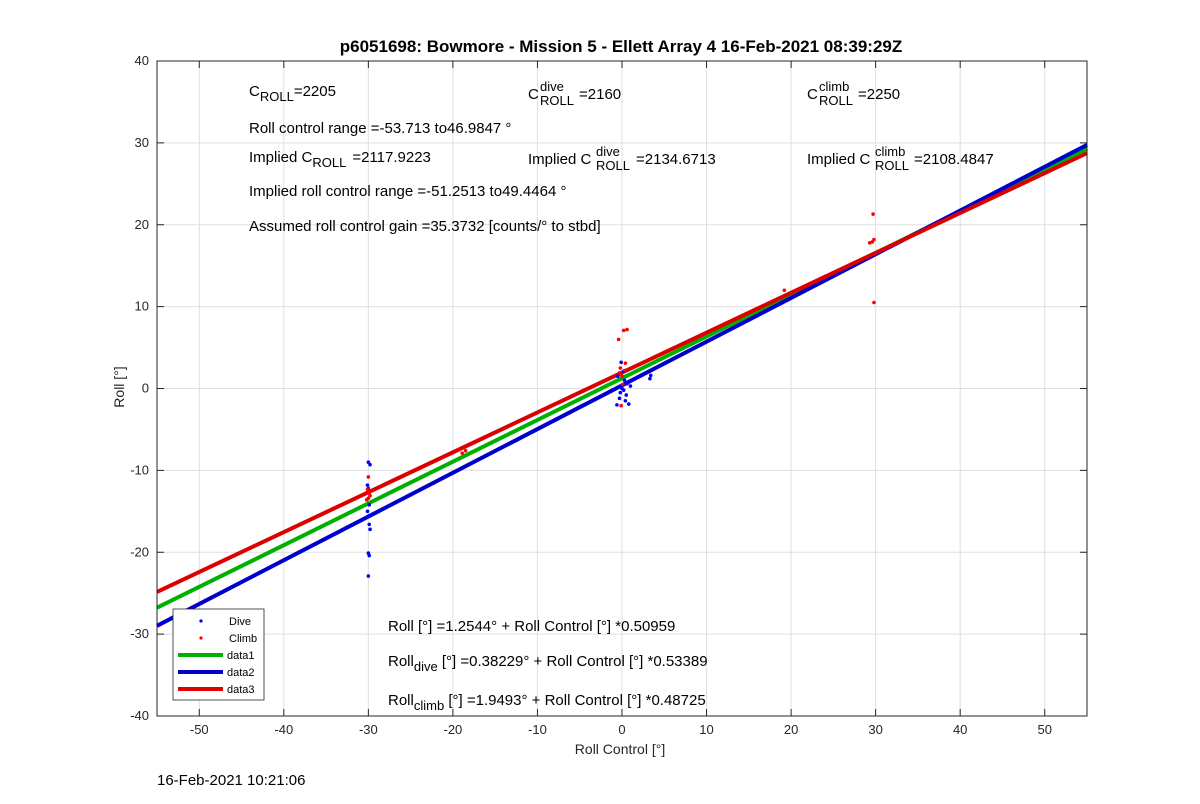 This screenshot has width=1200, height=804. I want to click on legend-data1-label: data1, so click(241, 656).